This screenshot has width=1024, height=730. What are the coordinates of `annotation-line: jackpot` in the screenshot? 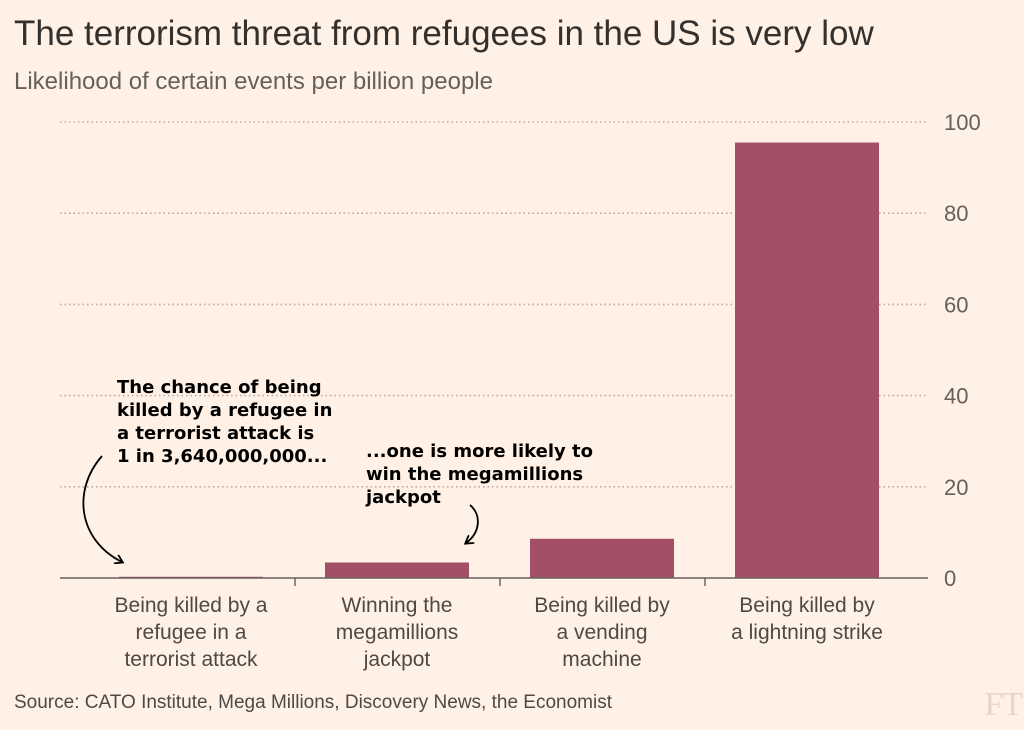 It's located at (403, 497).